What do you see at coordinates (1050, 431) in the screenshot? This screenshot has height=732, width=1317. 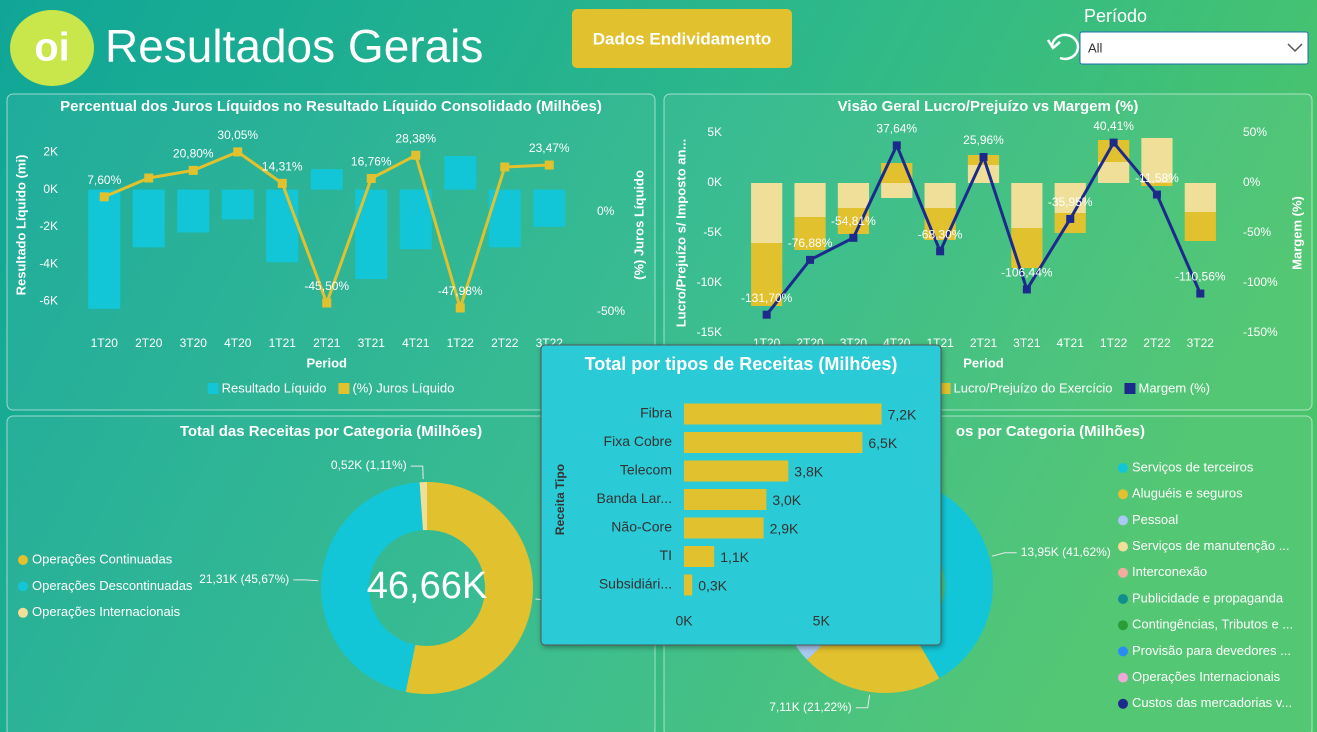 I see `chart-title: os por Categoria (Milhões)` at bounding box center [1050, 431].